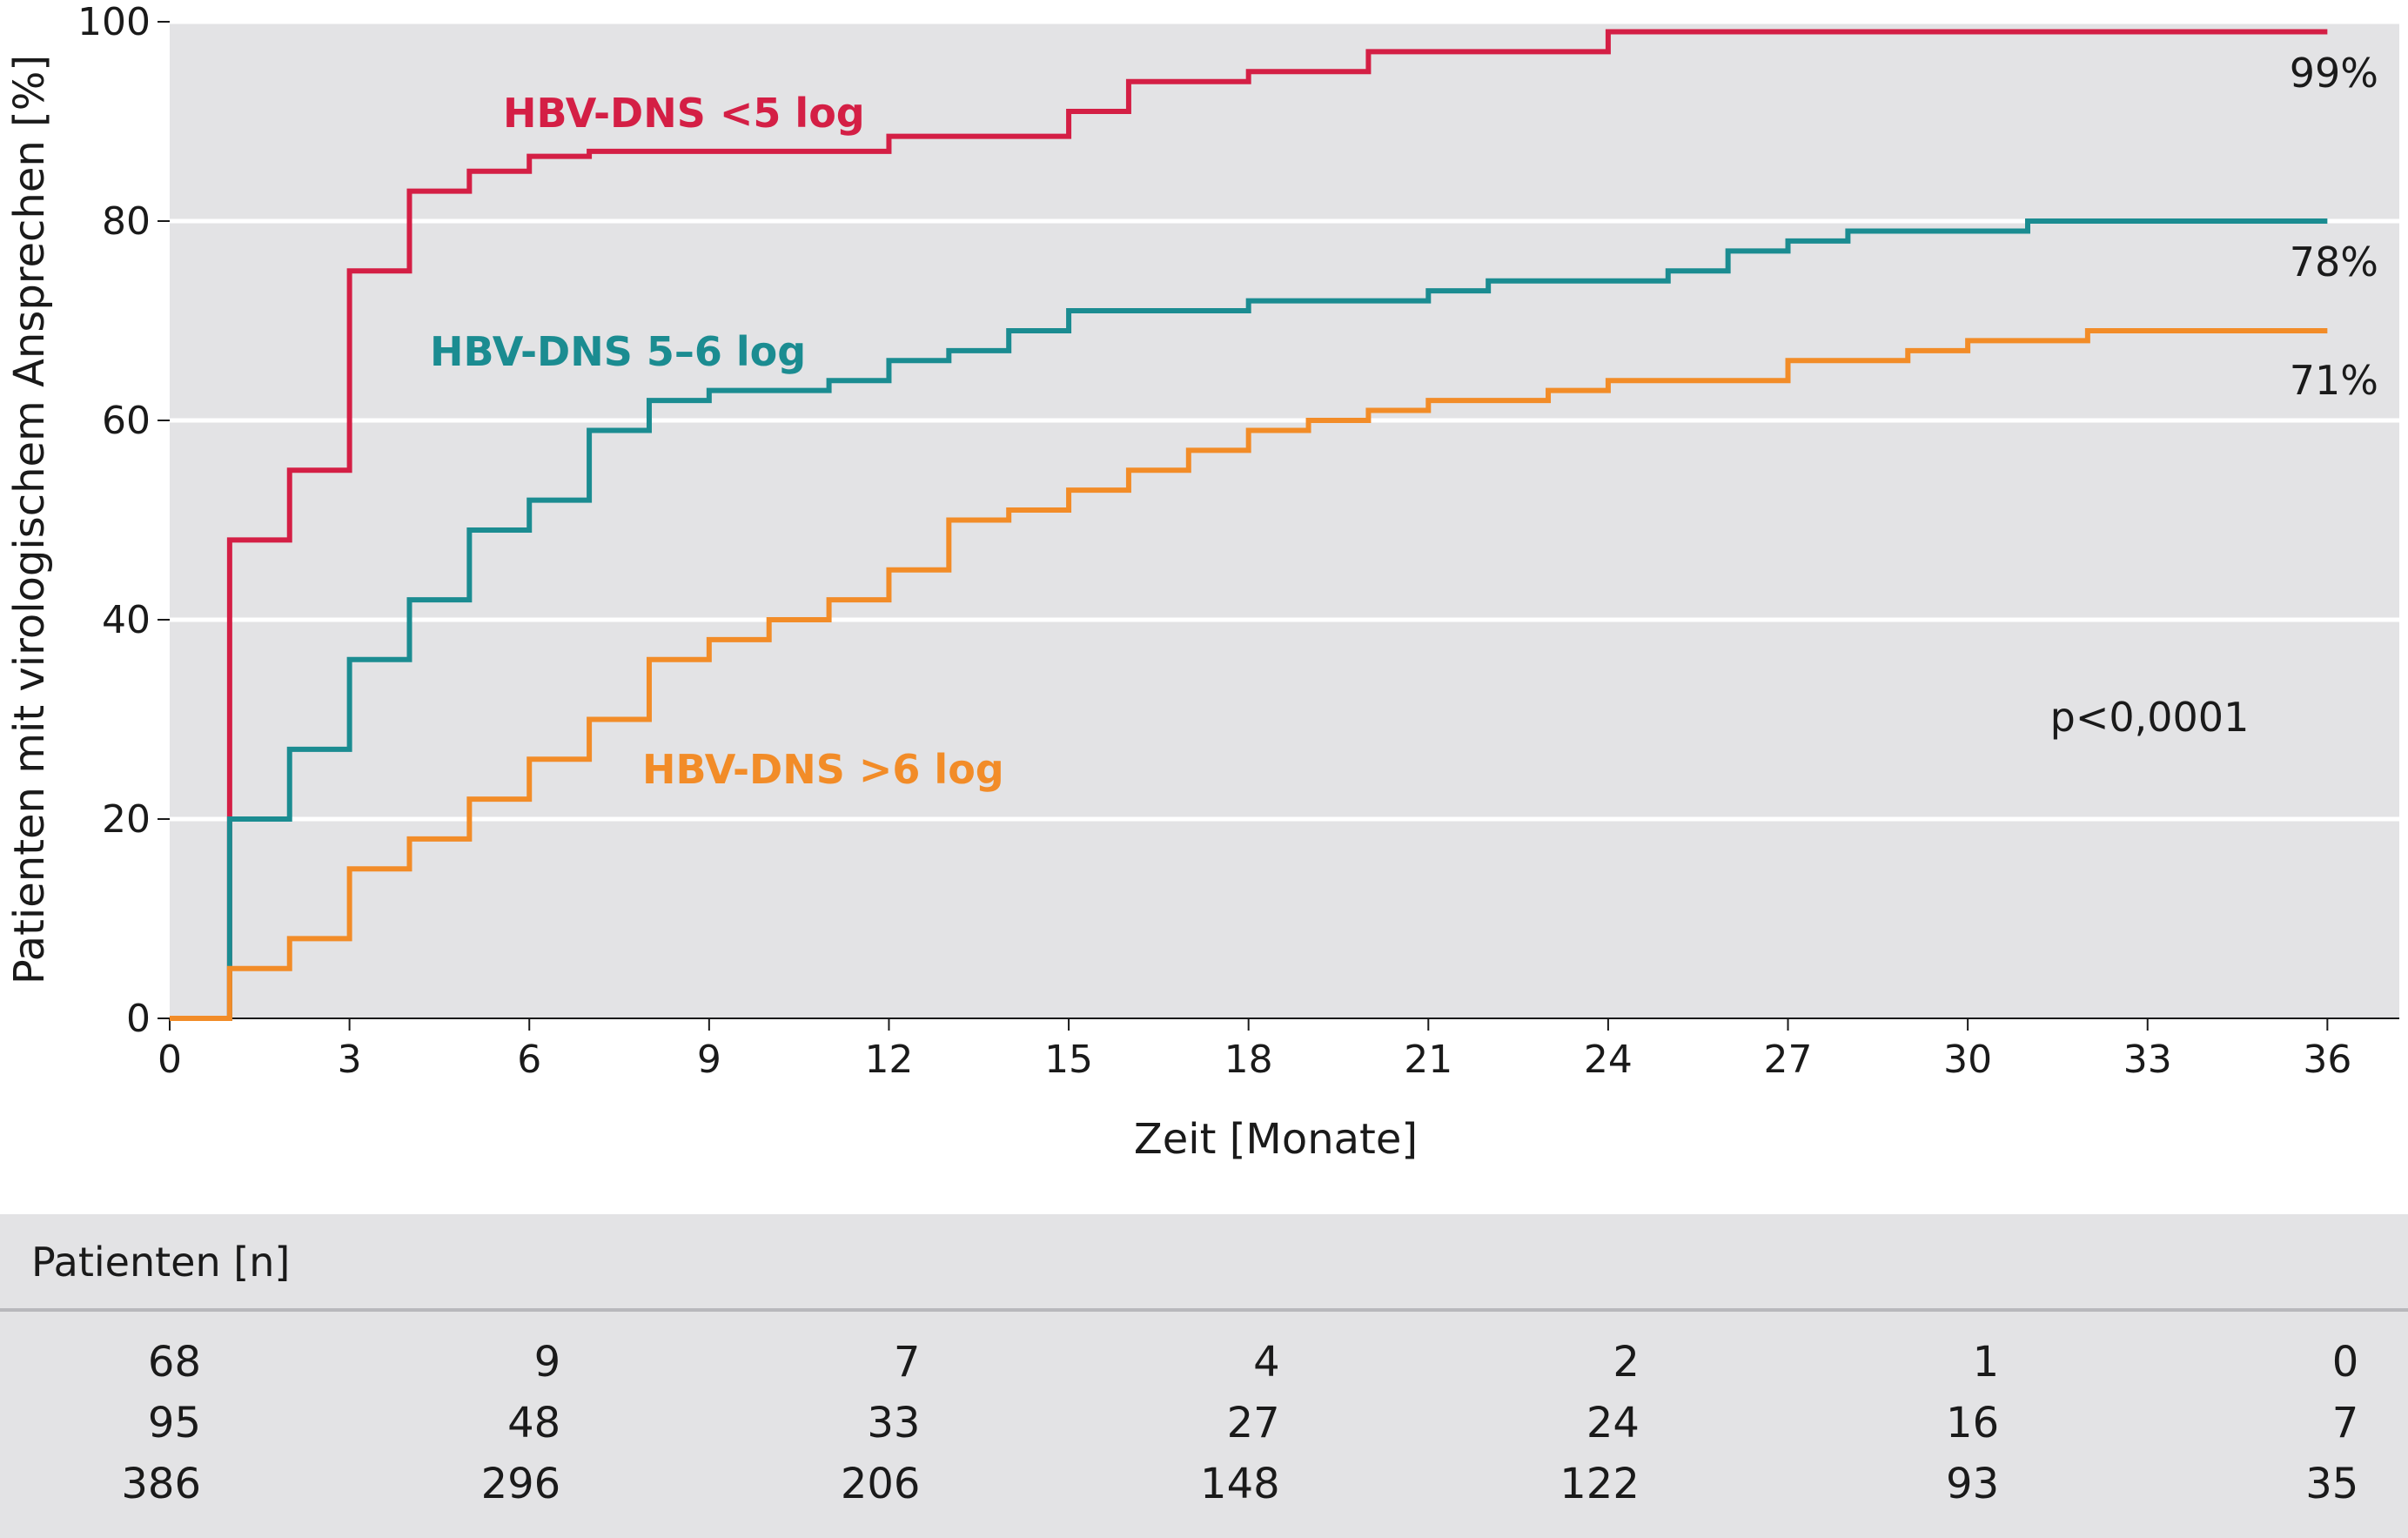 This screenshot has height=1538, width=2408. What do you see at coordinates (823, 769) in the screenshot?
I see `series-label-gt6: HBV-DNS >6 log` at bounding box center [823, 769].